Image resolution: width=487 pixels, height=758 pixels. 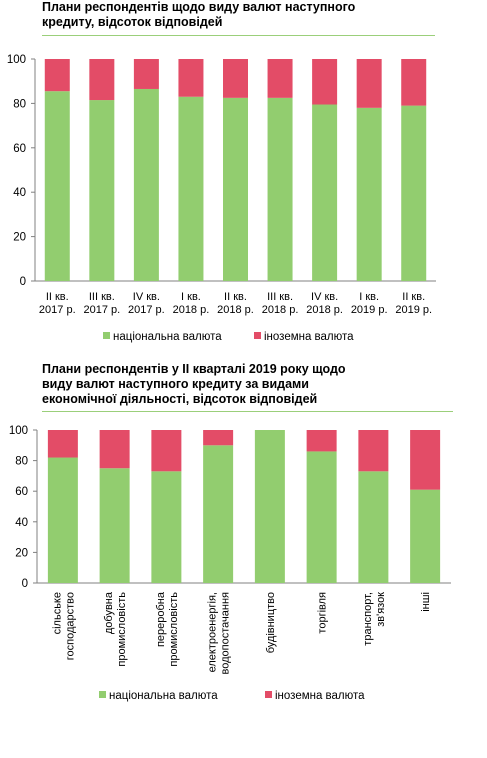 I want to click on chart1-y-tick-label: 100, so click(x=16, y=60).